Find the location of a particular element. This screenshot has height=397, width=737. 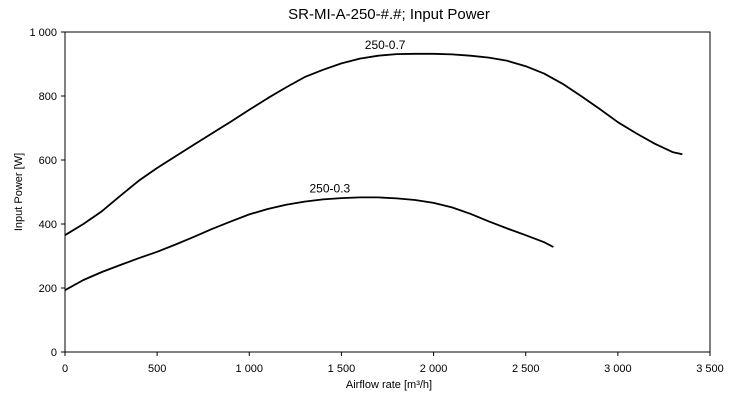

x-axis-label: Airflow rate [m³/h] is located at coordinates (389, 385).